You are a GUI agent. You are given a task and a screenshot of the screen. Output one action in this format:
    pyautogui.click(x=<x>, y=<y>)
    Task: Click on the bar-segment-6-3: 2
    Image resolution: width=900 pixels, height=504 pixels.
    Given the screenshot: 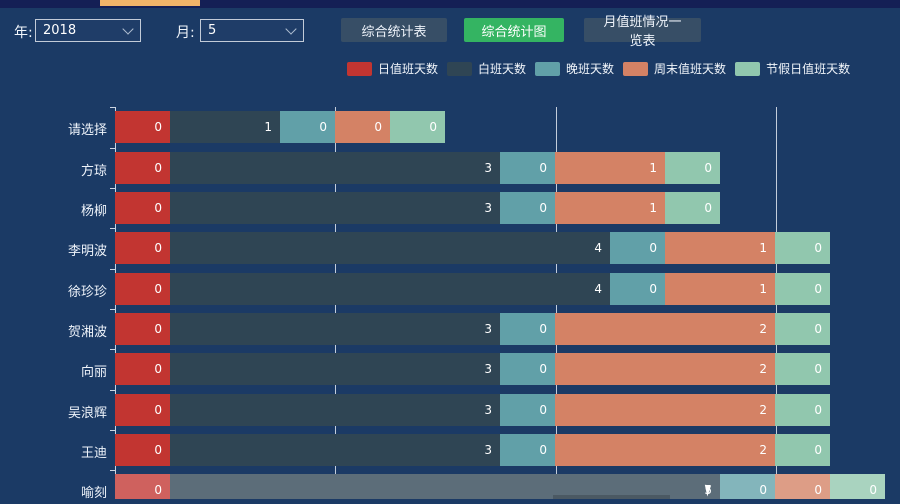 What is the action you would take?
    pyautogui.click(x=665, y=369)
    